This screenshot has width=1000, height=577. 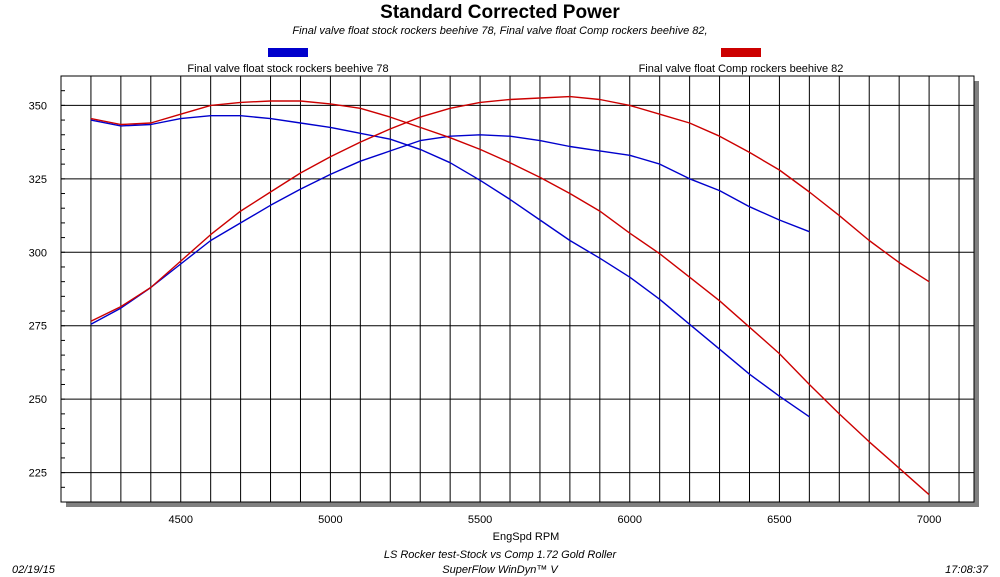 I want to click on chart-title: Standard Corrected Power, so click(x=500, y=12).